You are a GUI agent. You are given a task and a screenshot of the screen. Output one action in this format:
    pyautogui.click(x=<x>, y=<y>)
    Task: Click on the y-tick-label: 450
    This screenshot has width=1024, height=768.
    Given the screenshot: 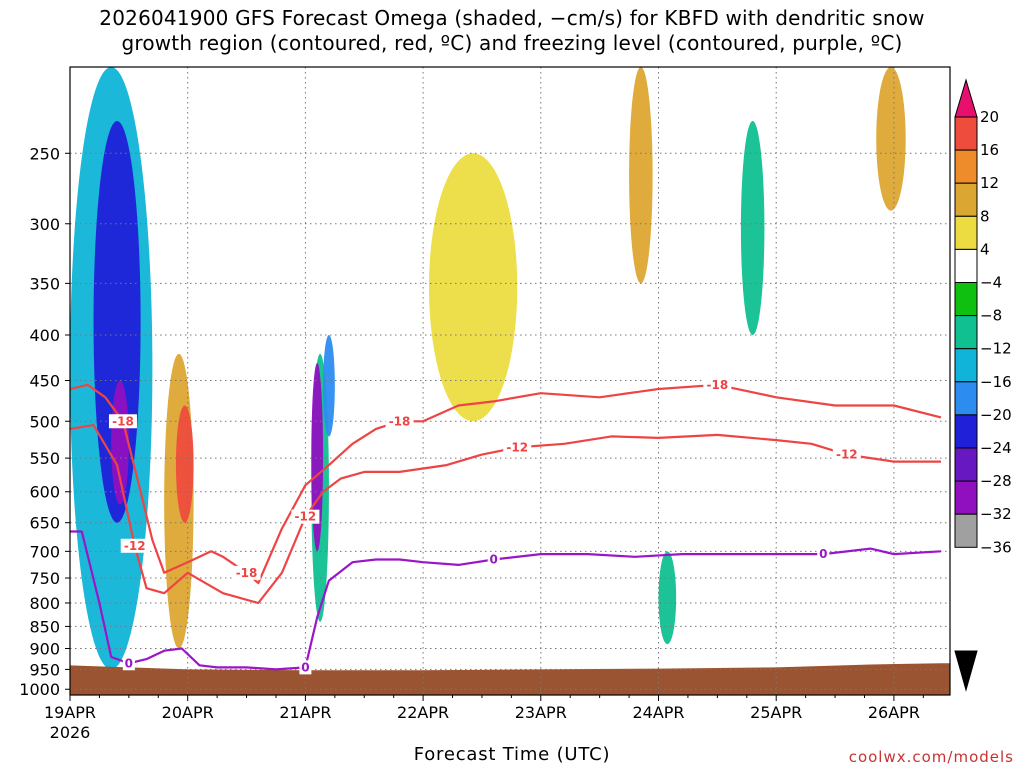 What is the action you would take?
    pyautogui.click(x=44, y=381)
    